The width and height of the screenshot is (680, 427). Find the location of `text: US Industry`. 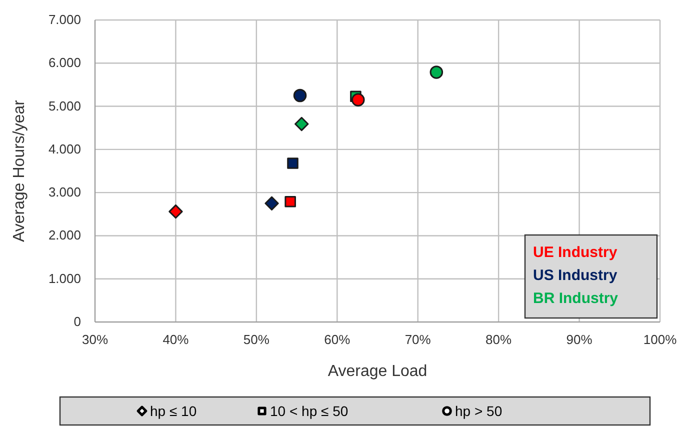

text: US Industry is located at coordinates (575, 275).